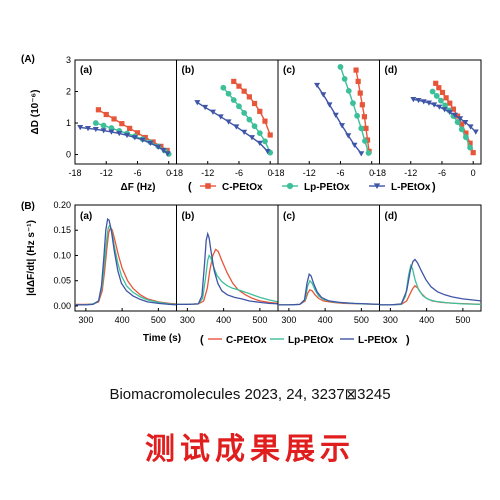 Image resolution: width=500 pixels, height=500 pixels. What do you see at coordinates (62, 255) in the screenshot?
I see `y-tick-label: 0.10` at bounding box center [62, 255].